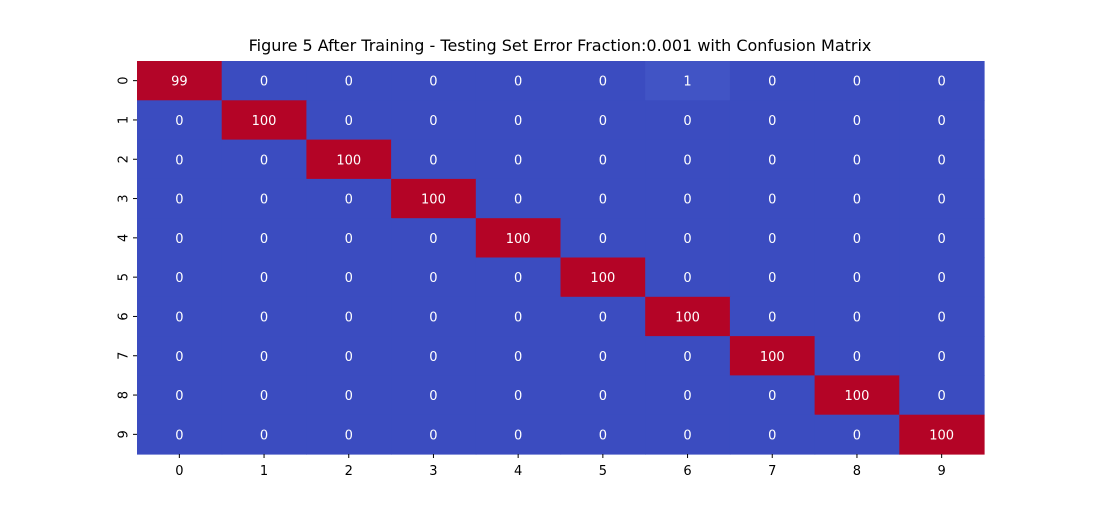 This screenshot has width=1093, height=511. I want to click on x-tick-label: 4, so click(518, 471).